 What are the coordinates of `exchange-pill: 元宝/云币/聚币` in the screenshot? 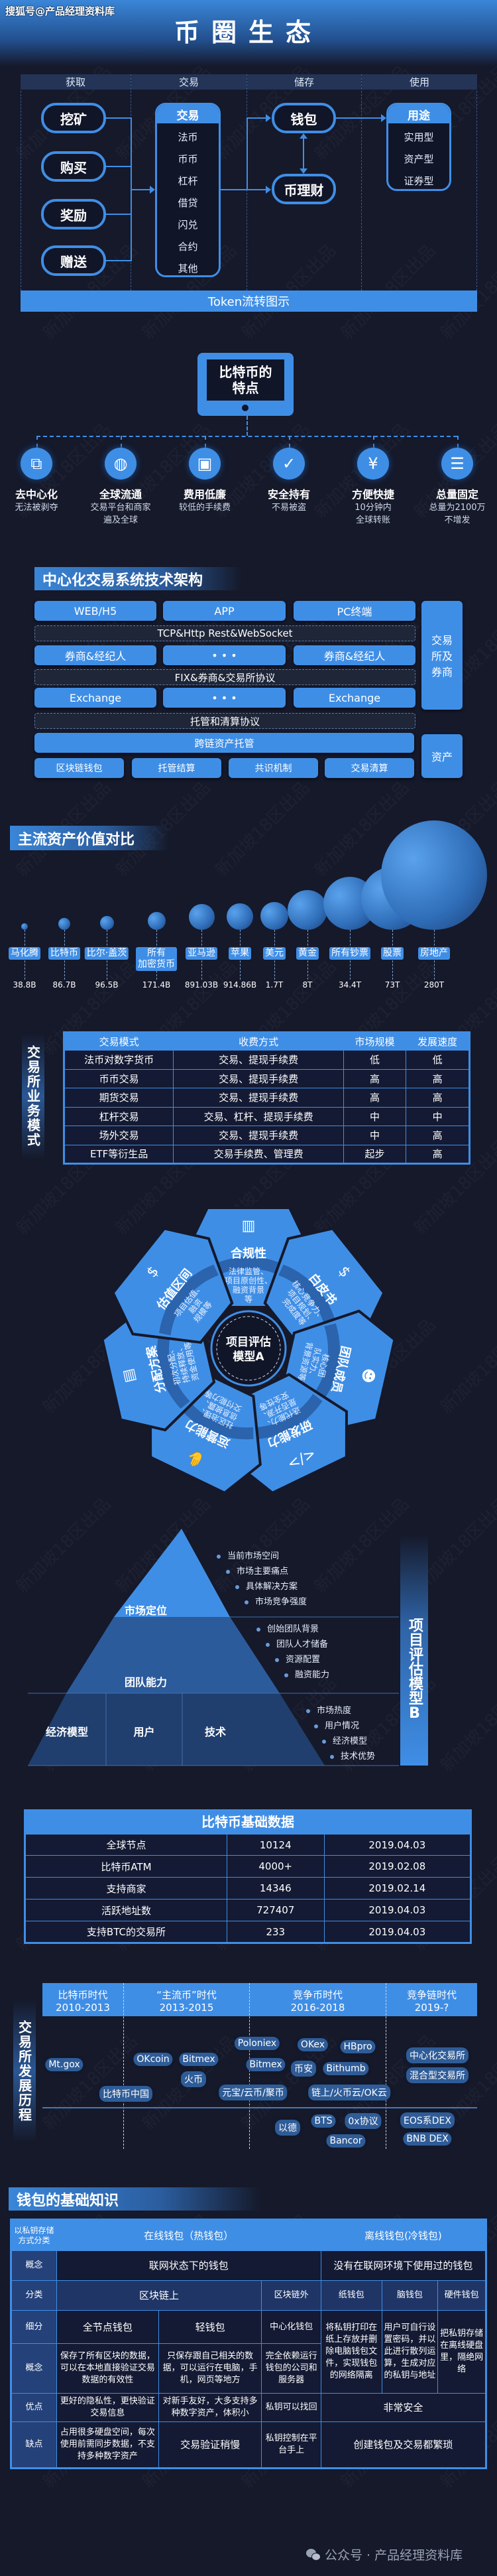 It's located at (253, 2092).